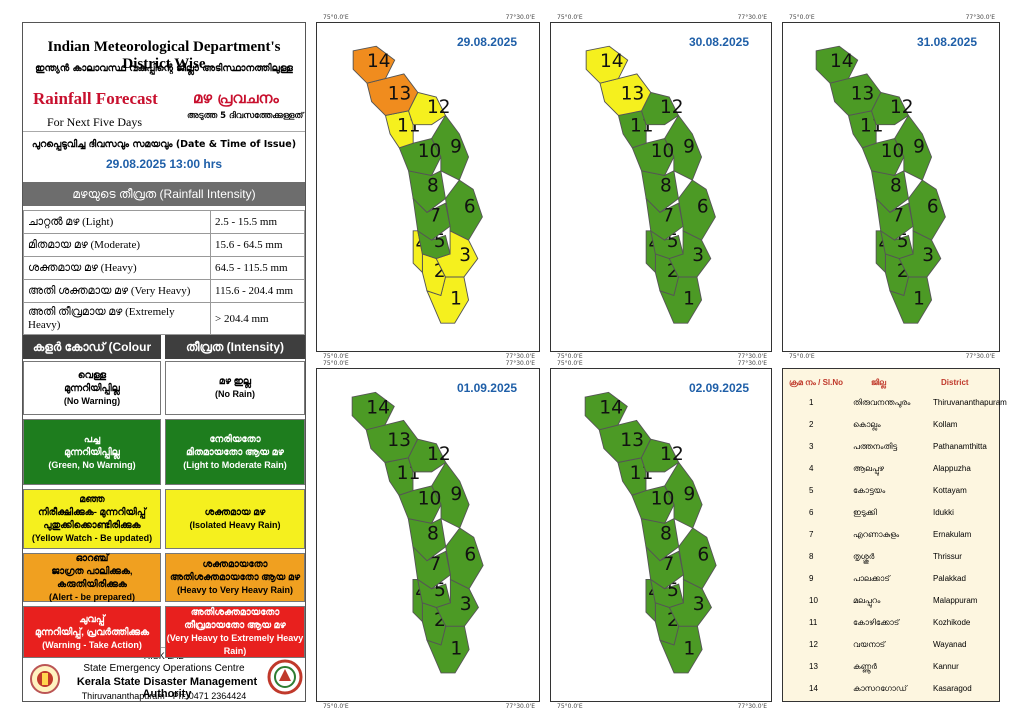 The height and width of the screenshot is (724, 1024). What do you see at coordinates (891, 667) in the screenshot?
I see `district-row: 13 കണ്ണൂർ Kannur` at bounding box center [891, 667].